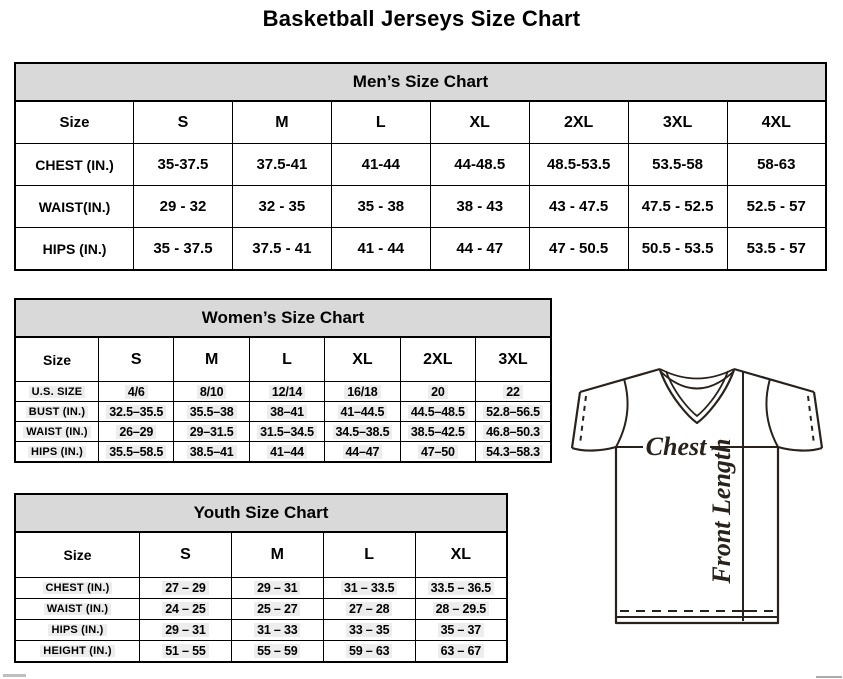 The width and height of the screenshot is (843, 679). Describe the element at coordinates (282, 164) in the screenshot. I see `measurement-value-text: 37.5-41` at that location.